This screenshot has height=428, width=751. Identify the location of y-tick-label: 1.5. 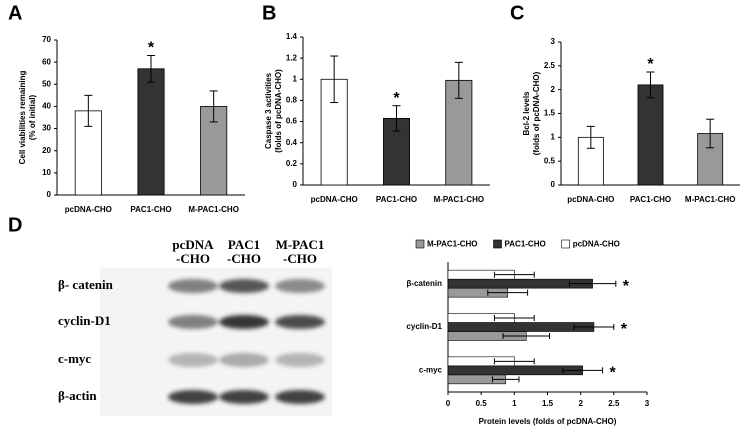
(550, 113).